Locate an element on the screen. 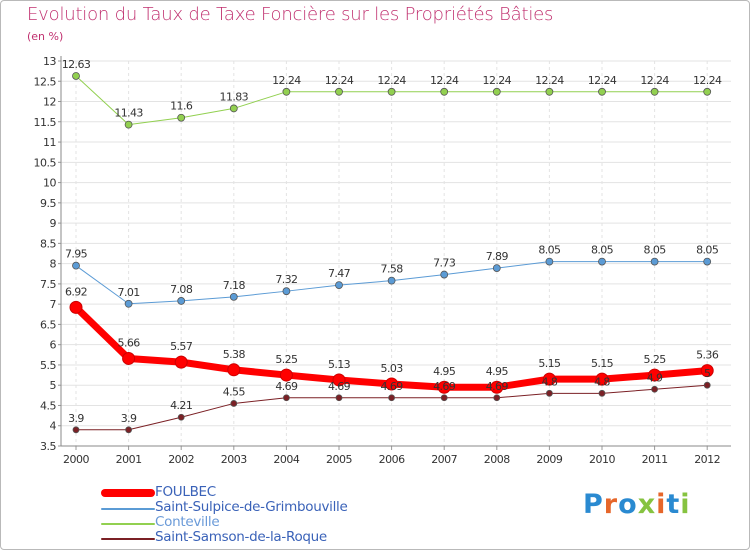  data-label-saint-sulpice-de-grimbouville: 7.01 is located at coordinates (129, 292).